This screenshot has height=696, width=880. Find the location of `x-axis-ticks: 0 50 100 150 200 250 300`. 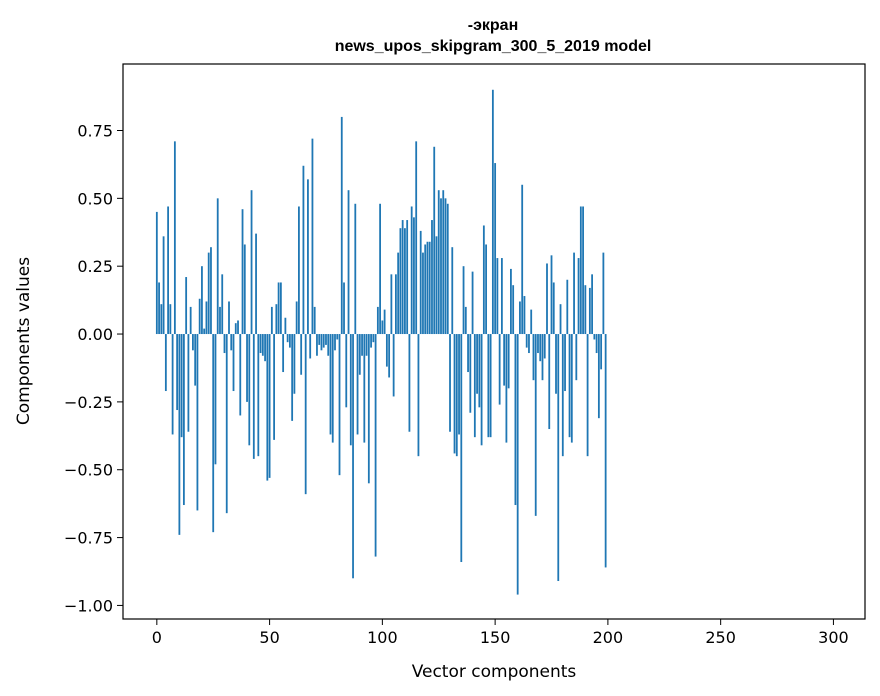

x-axis-ticks: 0 50 100 150 200 250 300 is located at coordinates (500, 633).